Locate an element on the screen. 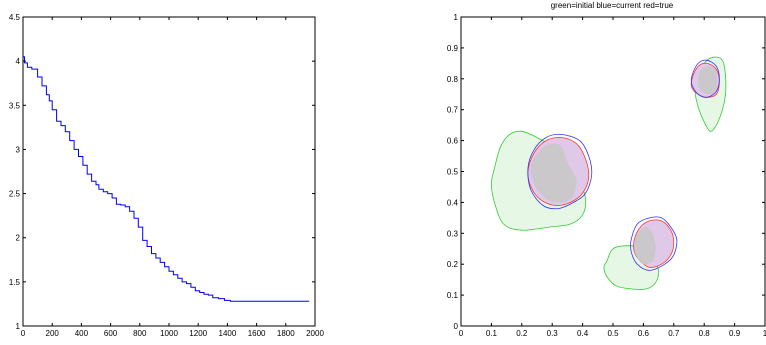 The height and width of the screenshot is (345, 766). y-tick-label: 0.9 is located at coordinates (453, 48).